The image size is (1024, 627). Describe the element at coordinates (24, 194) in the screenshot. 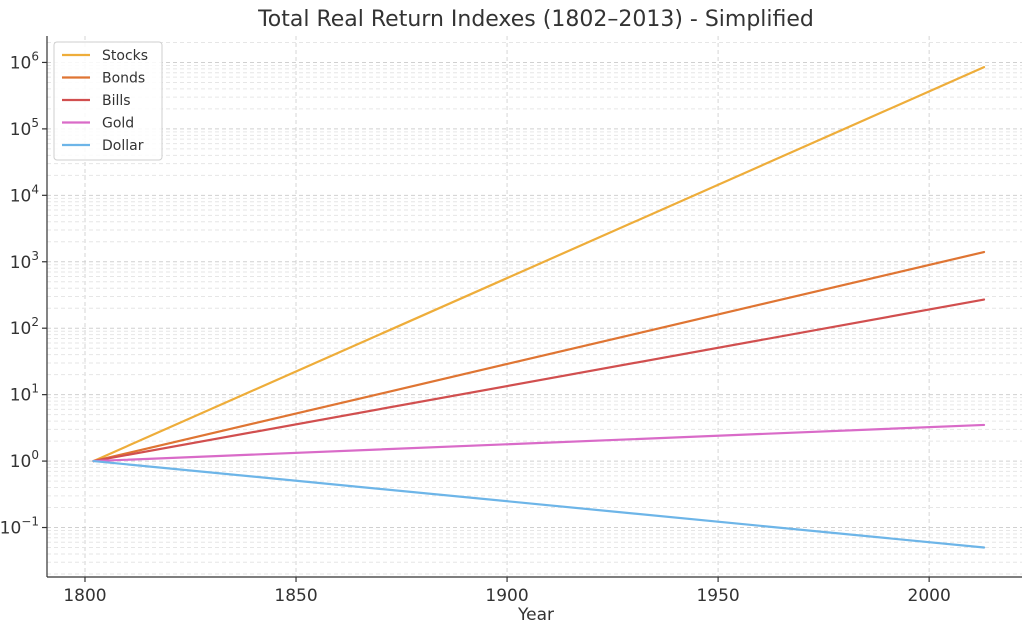

I see `y-tick-label: 10⁴` at that location.